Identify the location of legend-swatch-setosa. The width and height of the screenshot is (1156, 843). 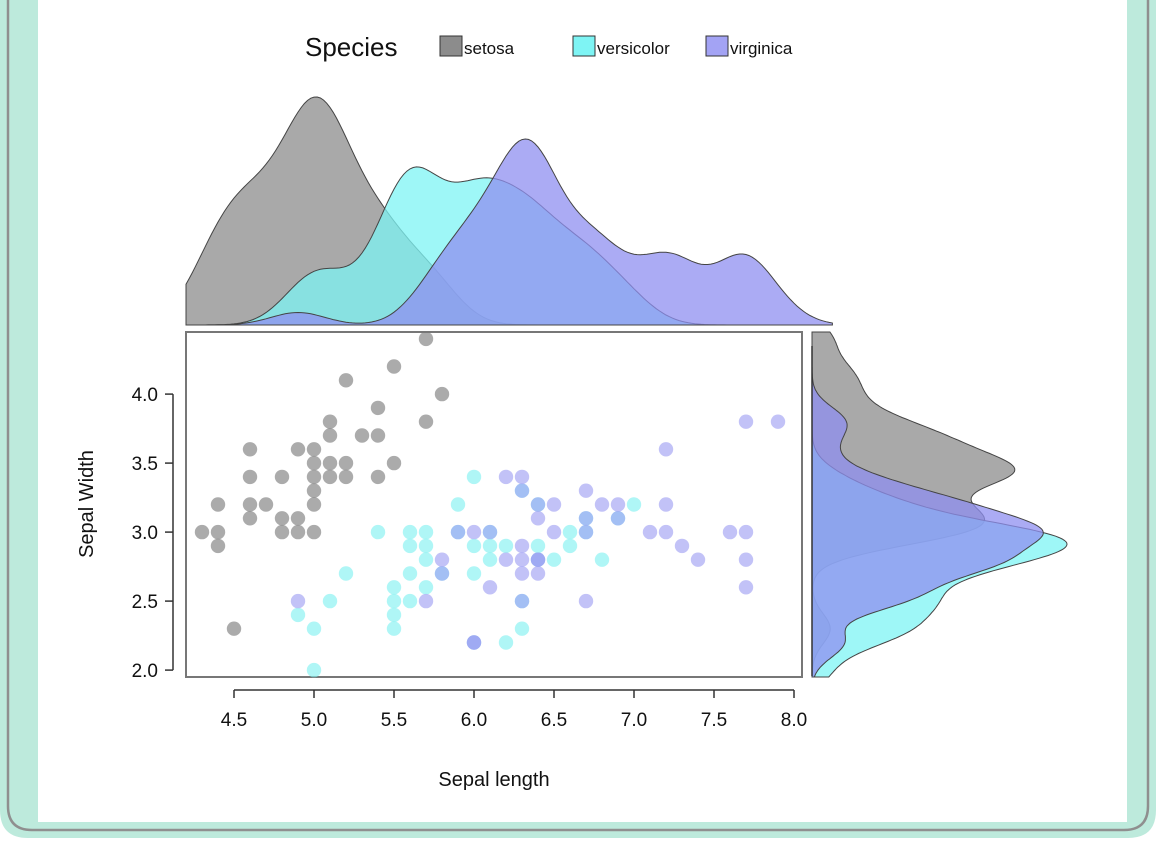
(451, 46).